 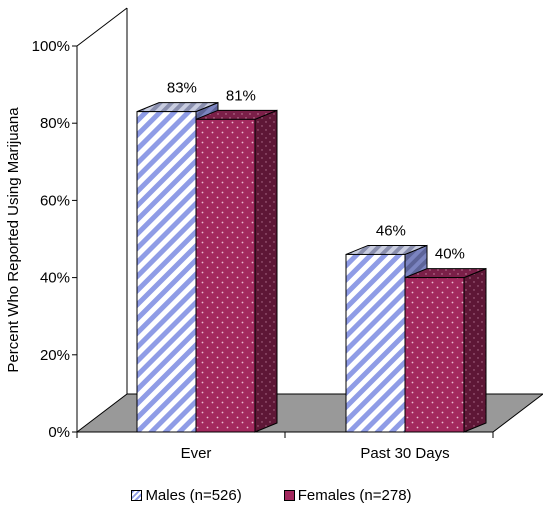 What do you see at coordinates (102, 27) in the screenshot?
I see `left-wall-top-edge` at bounding box center [102, 27].